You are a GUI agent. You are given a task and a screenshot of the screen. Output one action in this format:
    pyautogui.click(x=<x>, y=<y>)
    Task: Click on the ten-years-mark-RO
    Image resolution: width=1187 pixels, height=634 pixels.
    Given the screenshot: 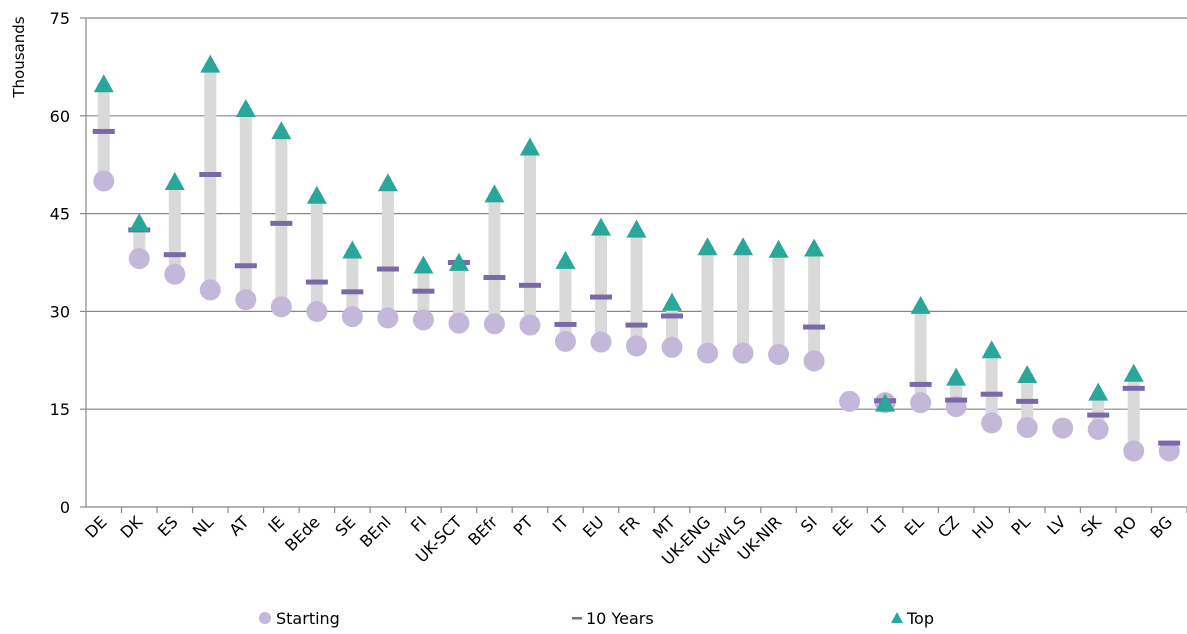 What is the action you would take?
    pyautogui.click(x=1134, y=388)
    